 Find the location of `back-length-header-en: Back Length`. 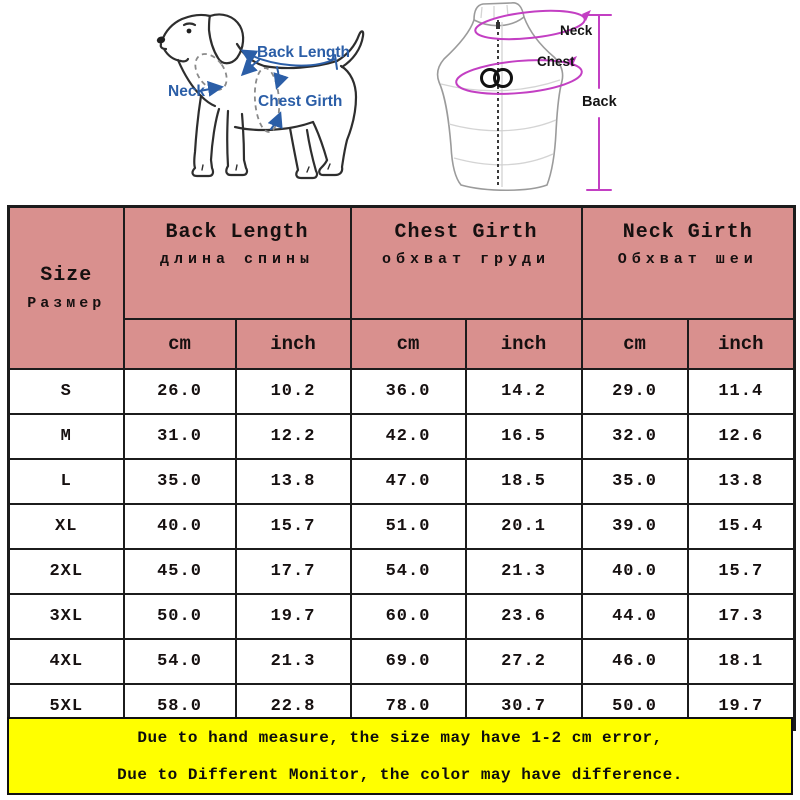

back-length-header-en: Back Length is located at coordinates (237, 232).